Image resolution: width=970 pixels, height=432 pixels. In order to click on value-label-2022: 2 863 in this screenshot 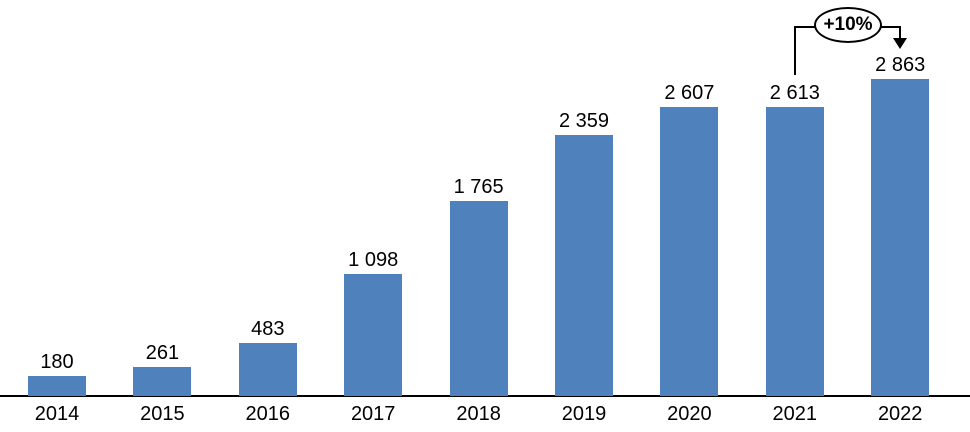, I will do `click(900, 65)`.